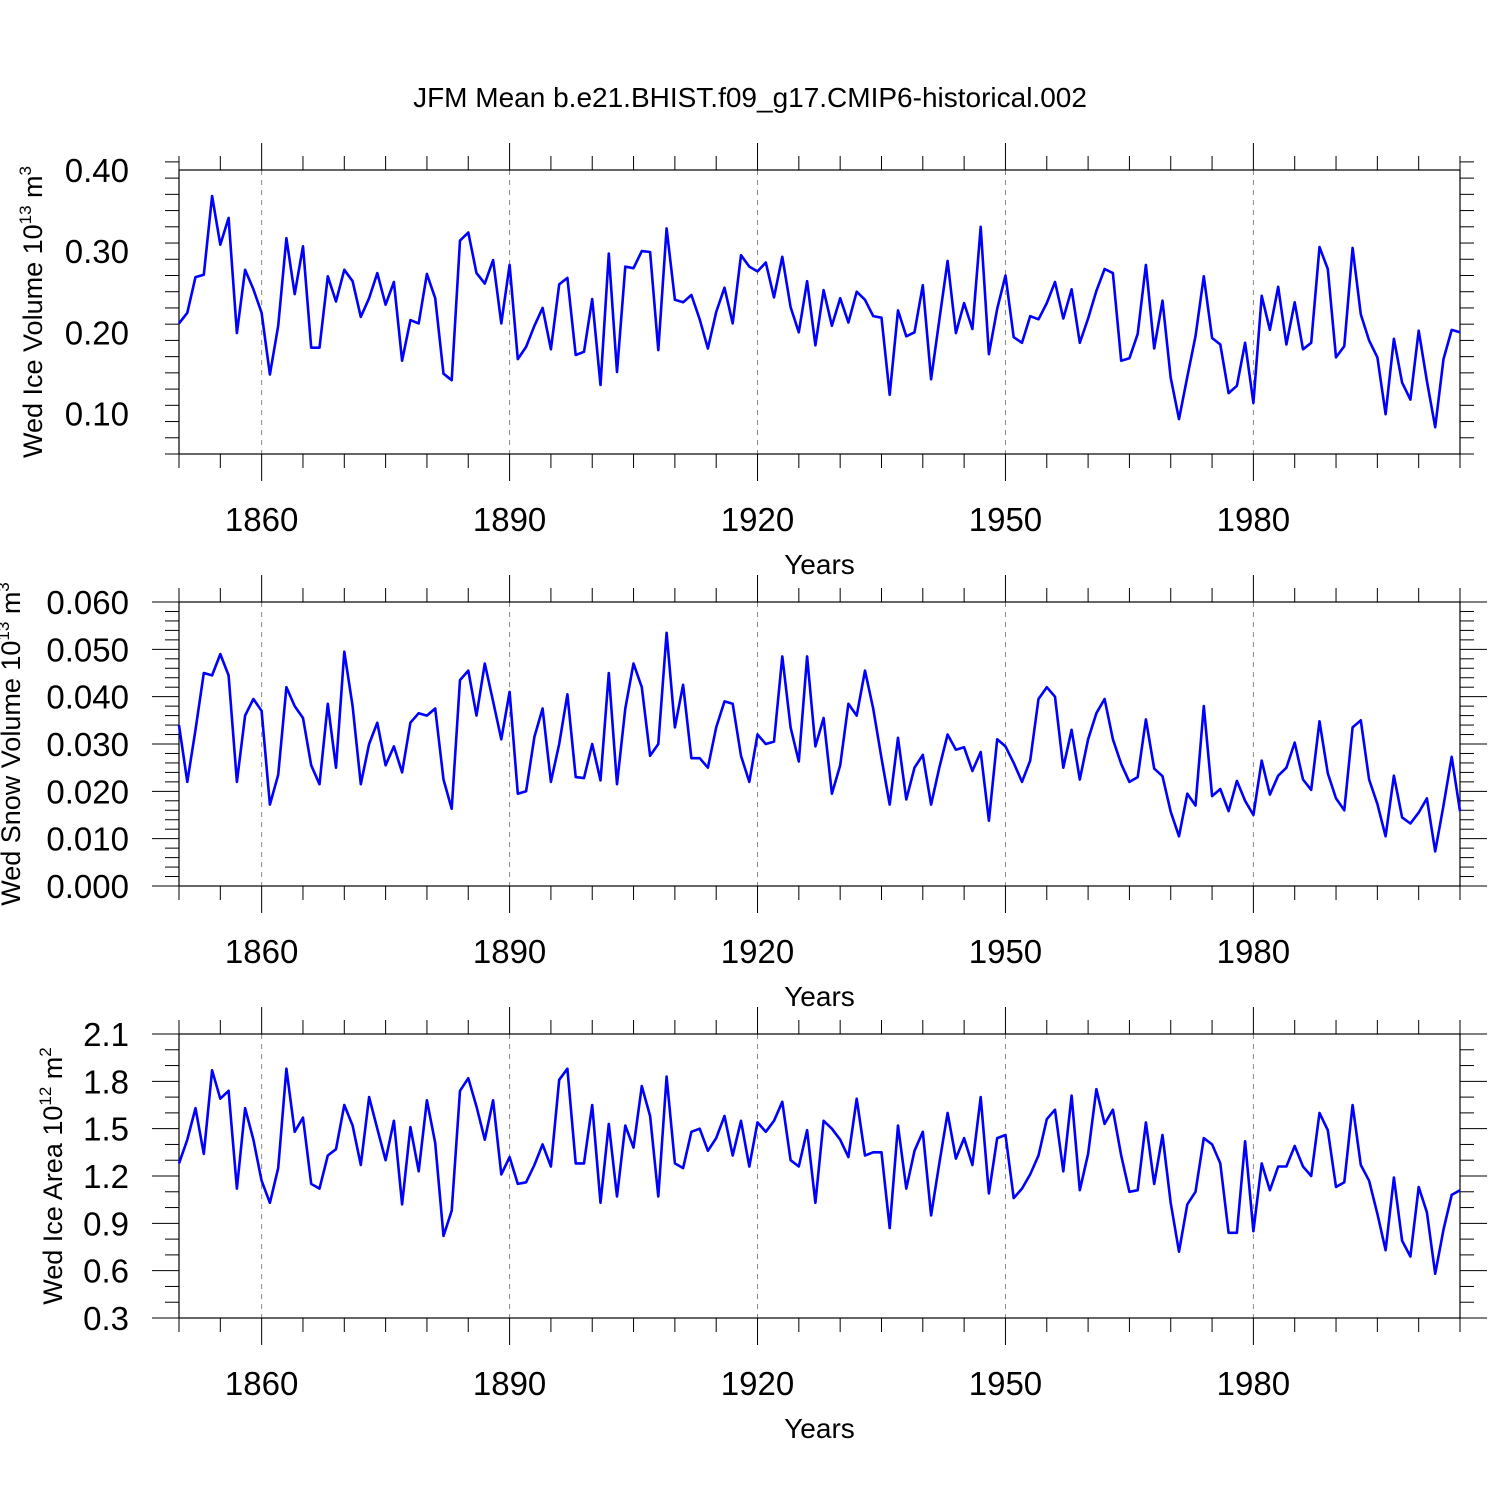 The width and height of the screenshot is (1500, 1500). Describe the element at coordinates (106, 1318) in the screenshot. I see `y-tick-label: 0.3` at that location.